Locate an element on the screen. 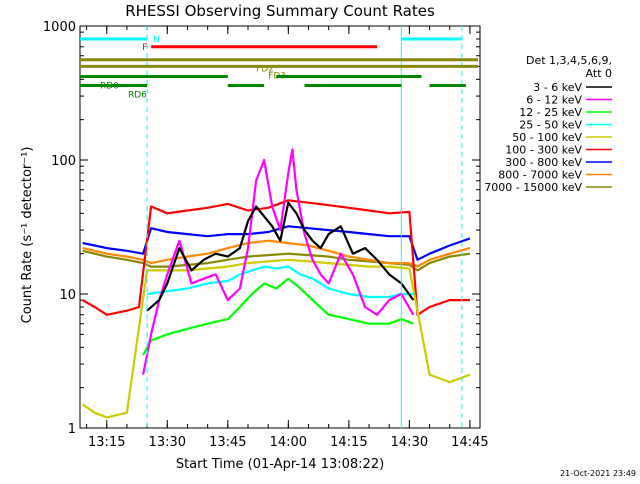  legend-entry-label: 50 - 100 keV is located at coordinates (547, 137).